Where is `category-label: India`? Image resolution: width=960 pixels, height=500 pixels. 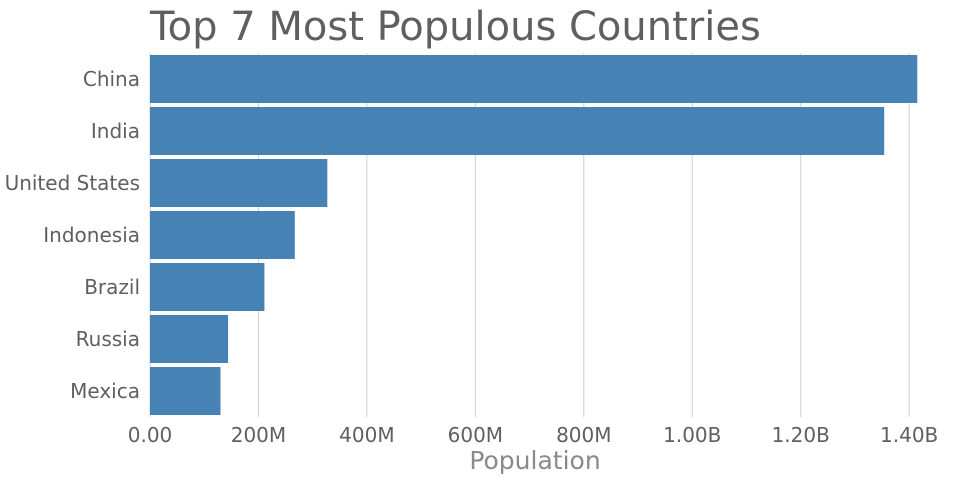
category-label: India is located at coordinates (115, 131).